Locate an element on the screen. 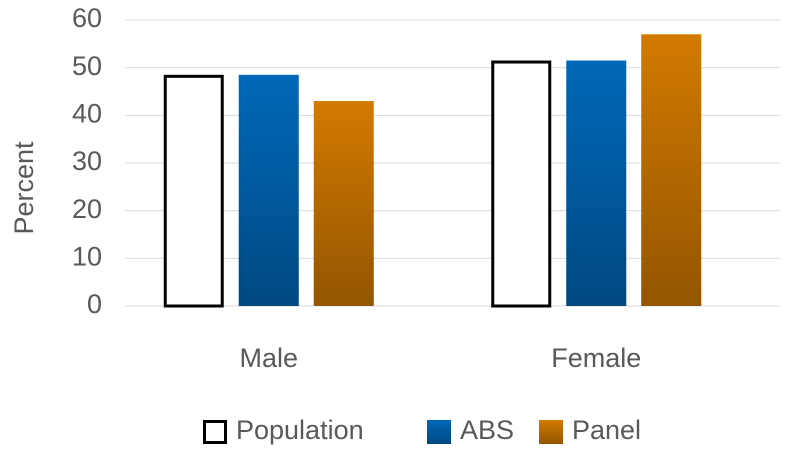  y-tick-label: 60 is located at coordinates (87, 18).